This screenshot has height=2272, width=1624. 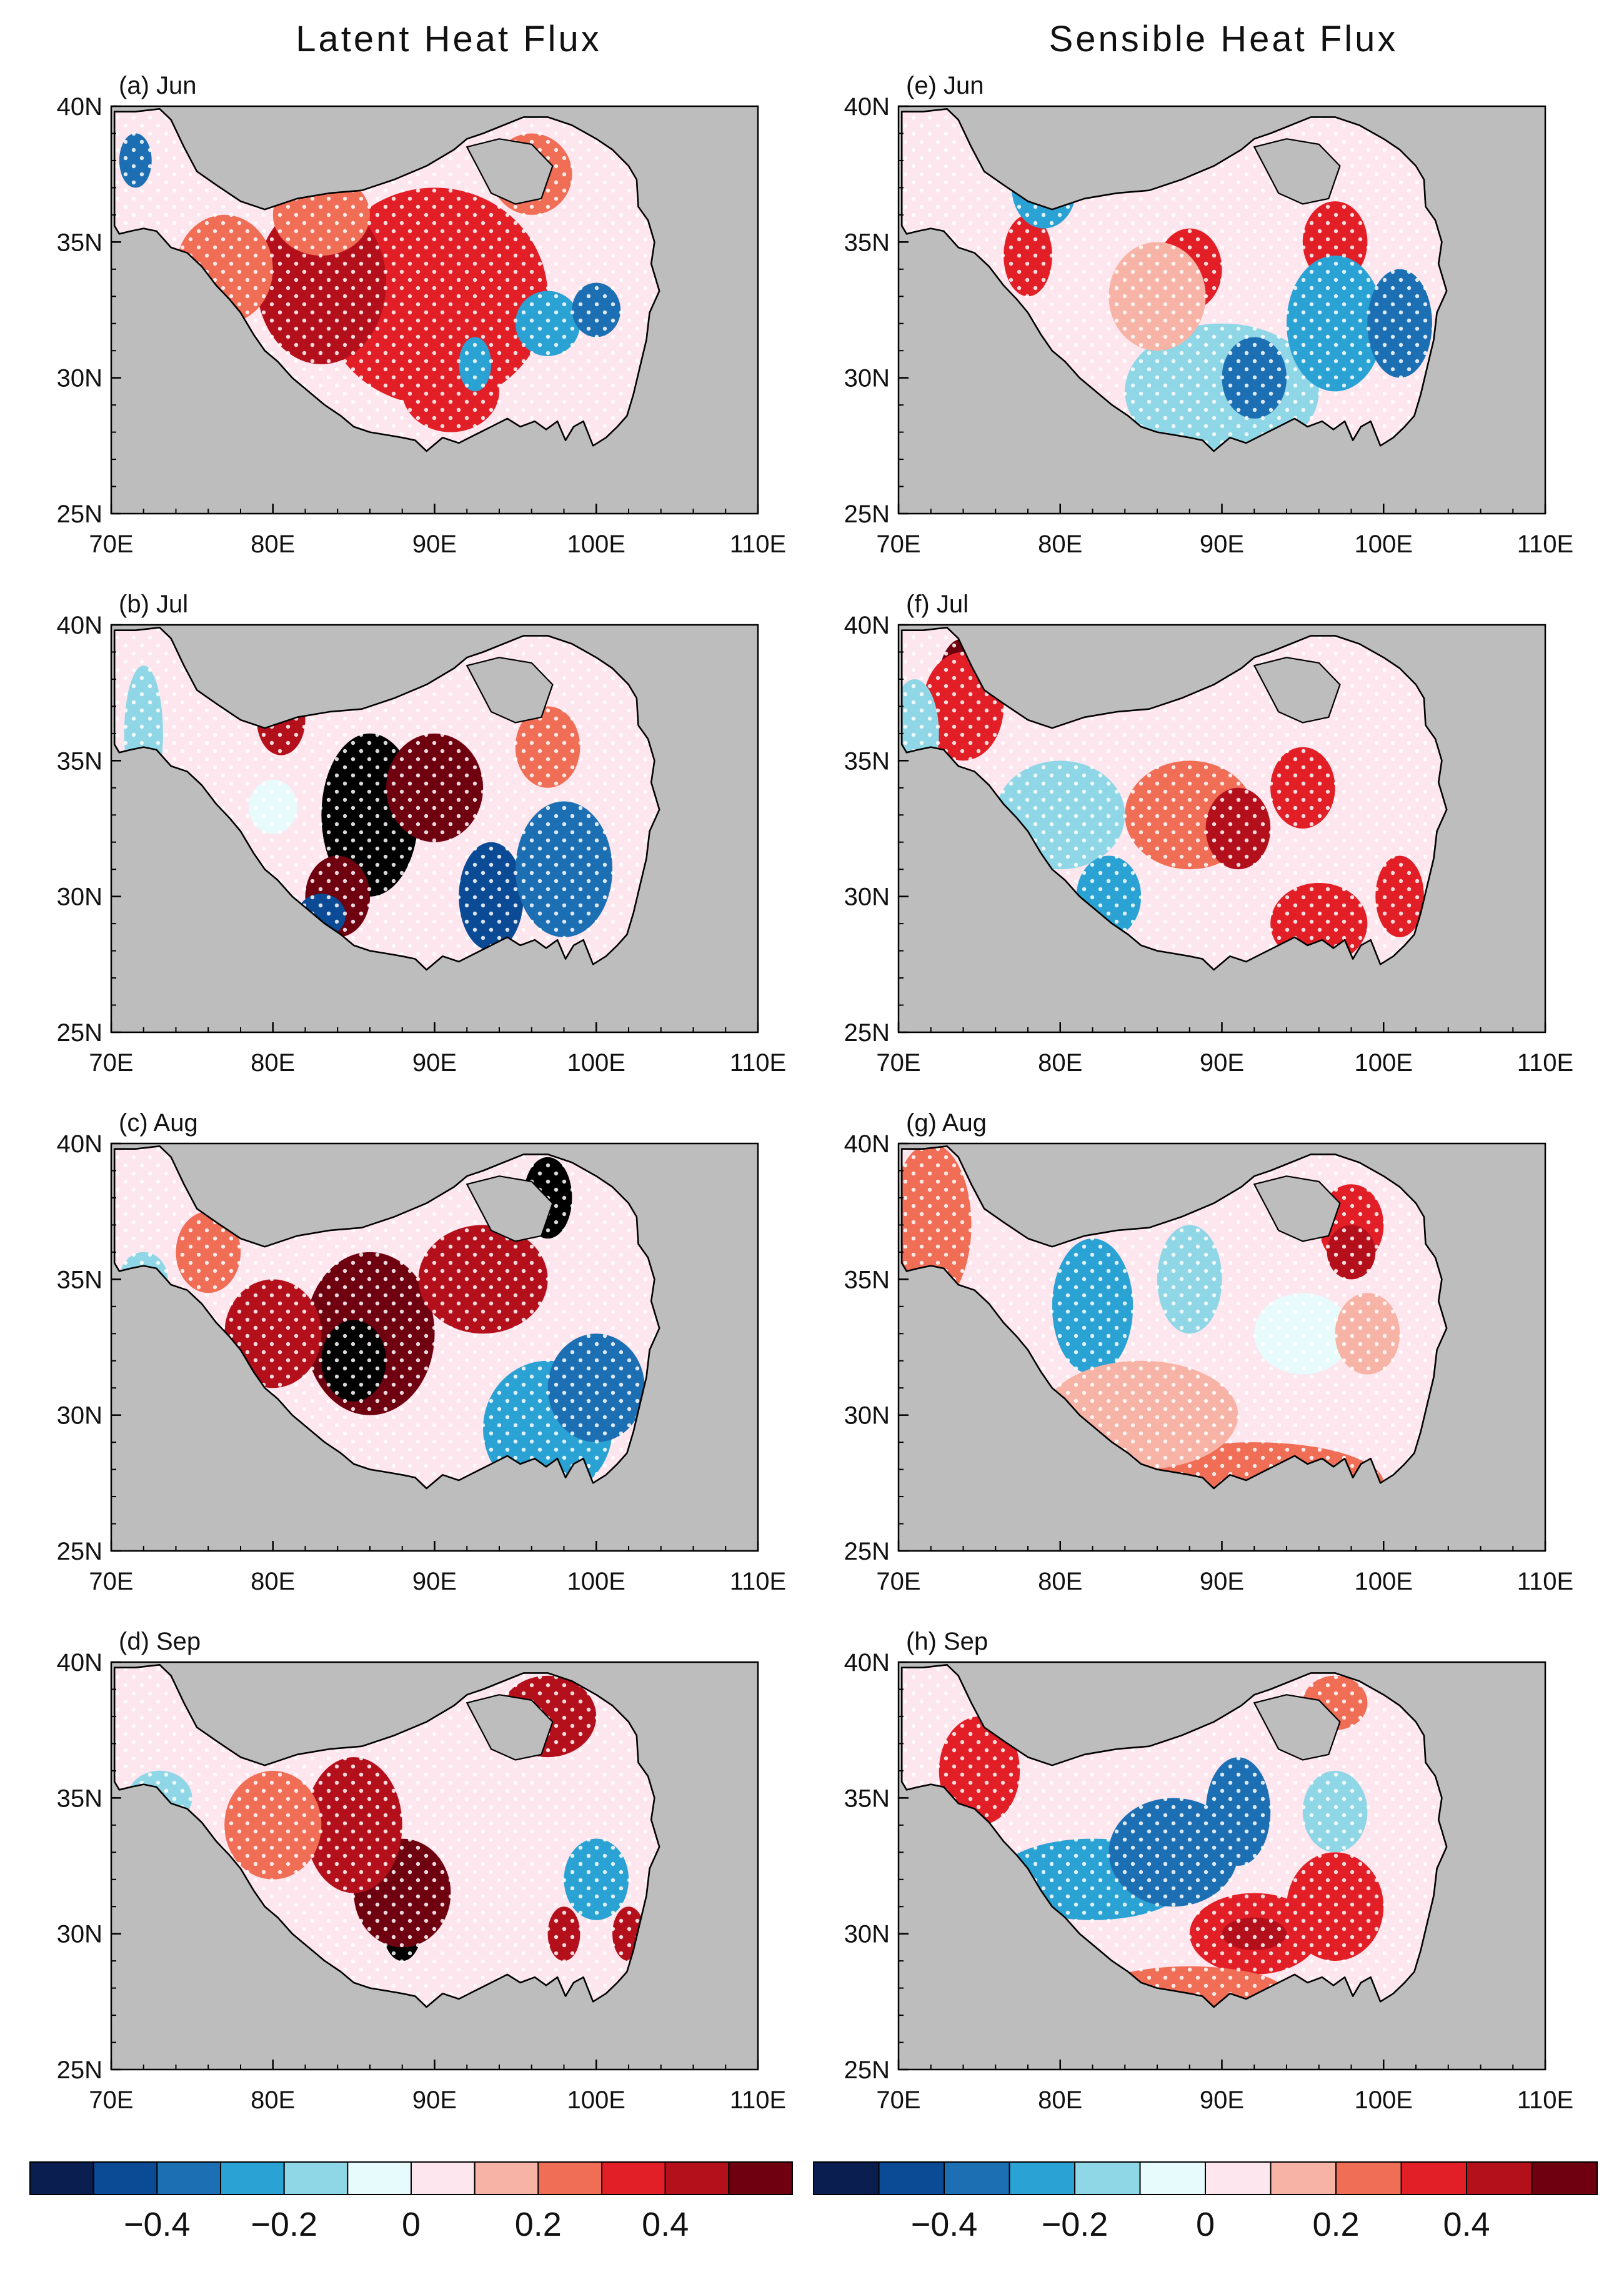 I want to click on colorbar: −0.4 −0.2 0 0.2 0.4, so click(x=411, y=2202).